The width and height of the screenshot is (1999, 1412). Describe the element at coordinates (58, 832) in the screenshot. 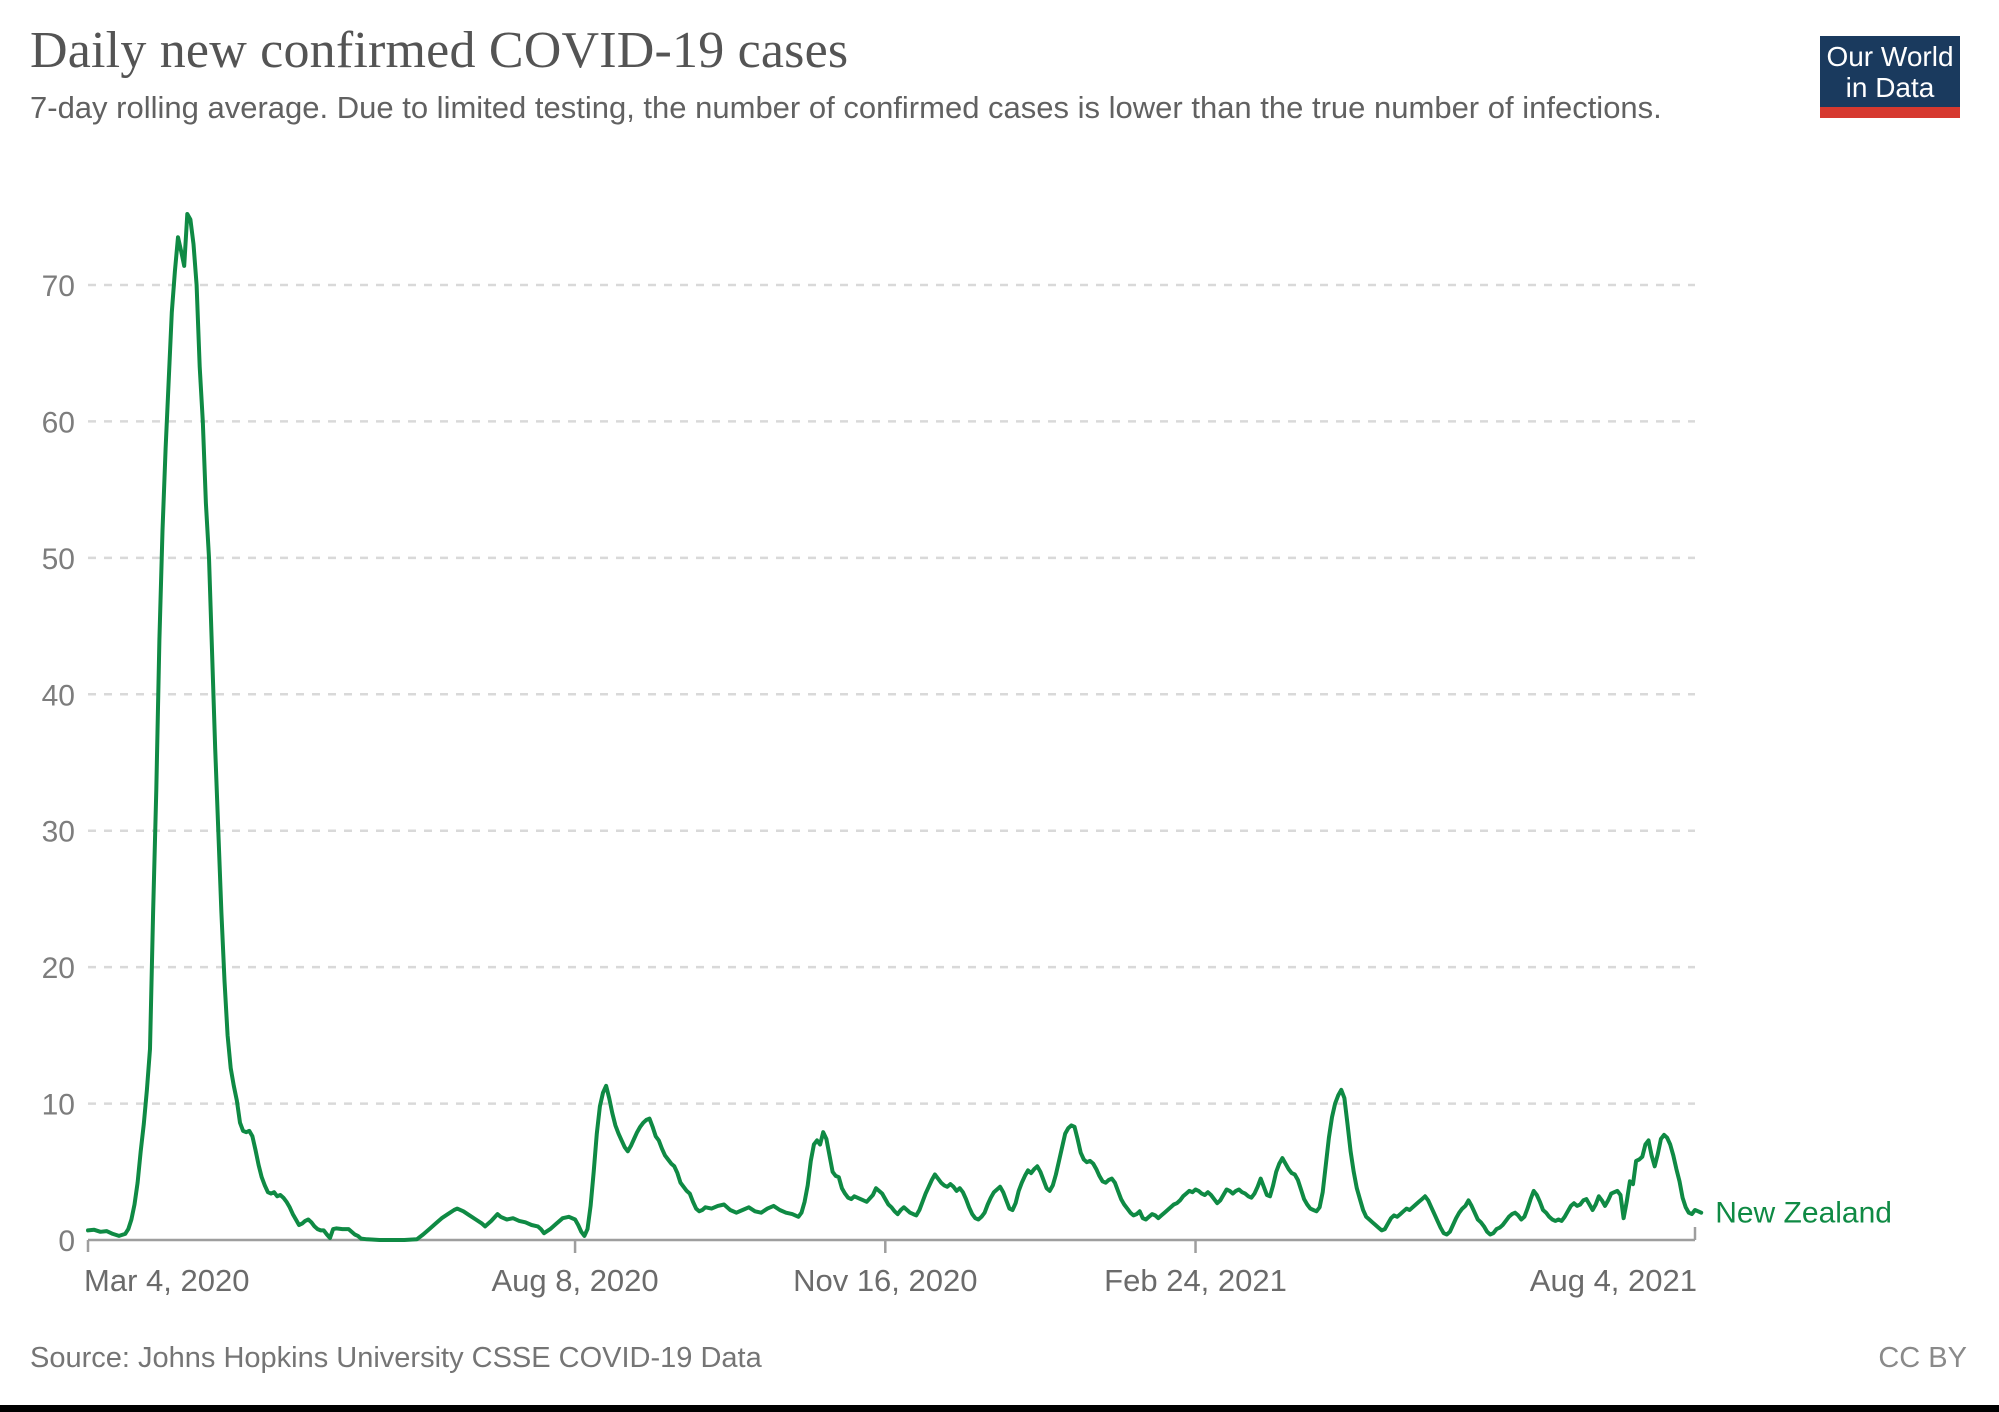

I see `y-axis-label-30: 30` at that location.